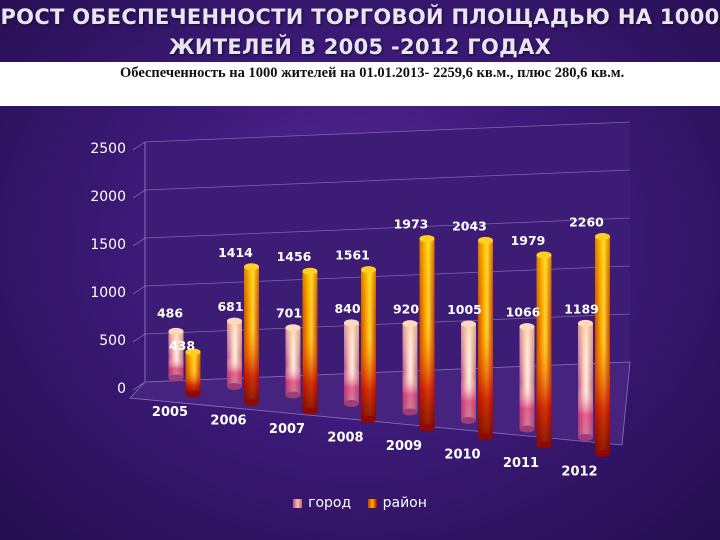 The height and width of the screenshot is (540, 720). I want to click on data-label-district: 2260, so click(586, 222).